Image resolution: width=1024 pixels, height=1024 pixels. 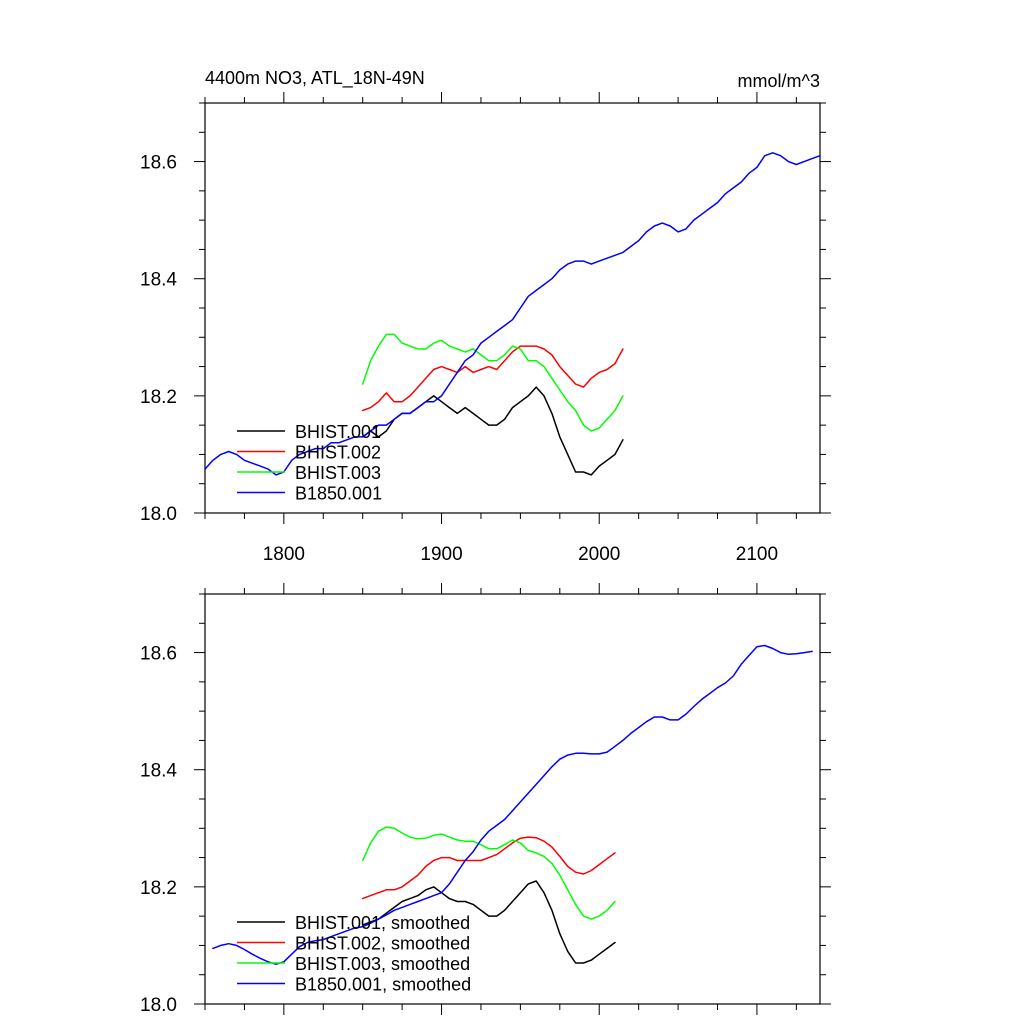 I want to click on legend-label: B1850.001, smoothed, so click(x=383, y=985).